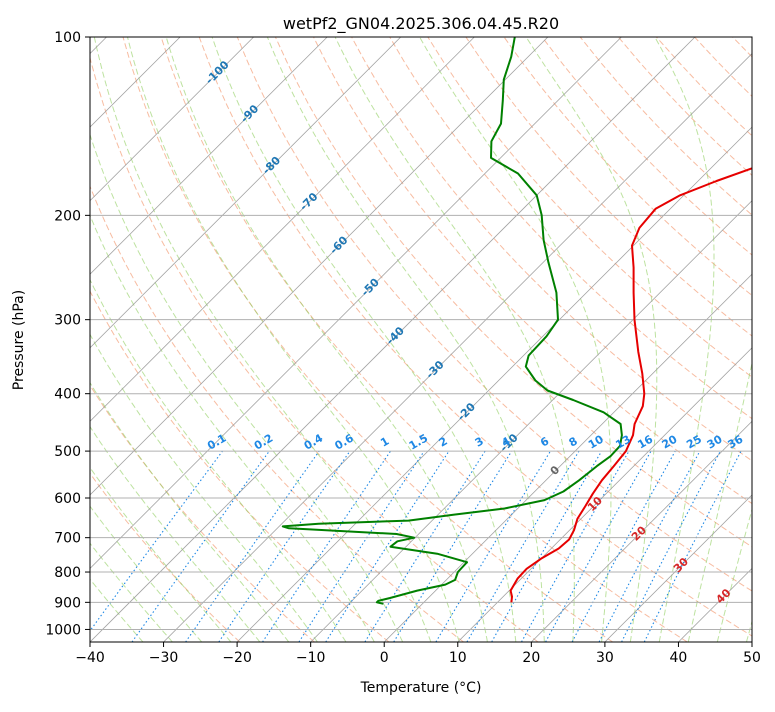  What do you see at coordinates (263, 442) in the screenshot?
I see `mixing-ratio-label: 0.2` at bounding box center [263, 442].